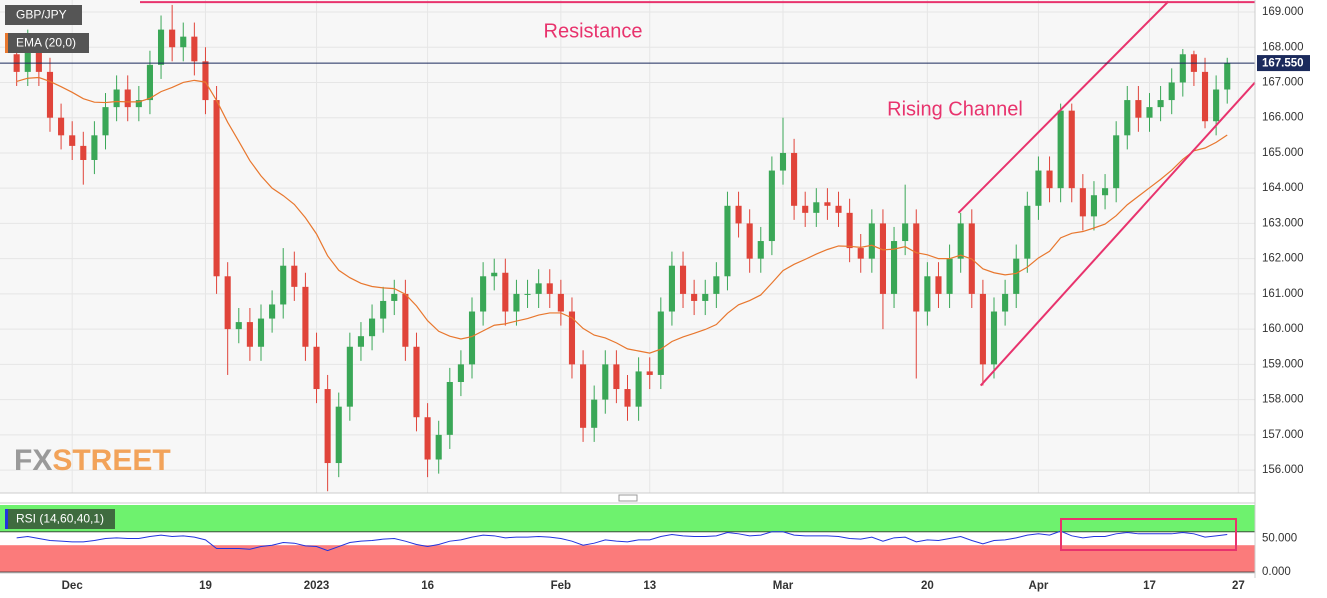 The height and width of the screenshot is (598, 1327). Describe the element at coordinates (1117, 234) in the screenshot. I see `channel-line` at that location.